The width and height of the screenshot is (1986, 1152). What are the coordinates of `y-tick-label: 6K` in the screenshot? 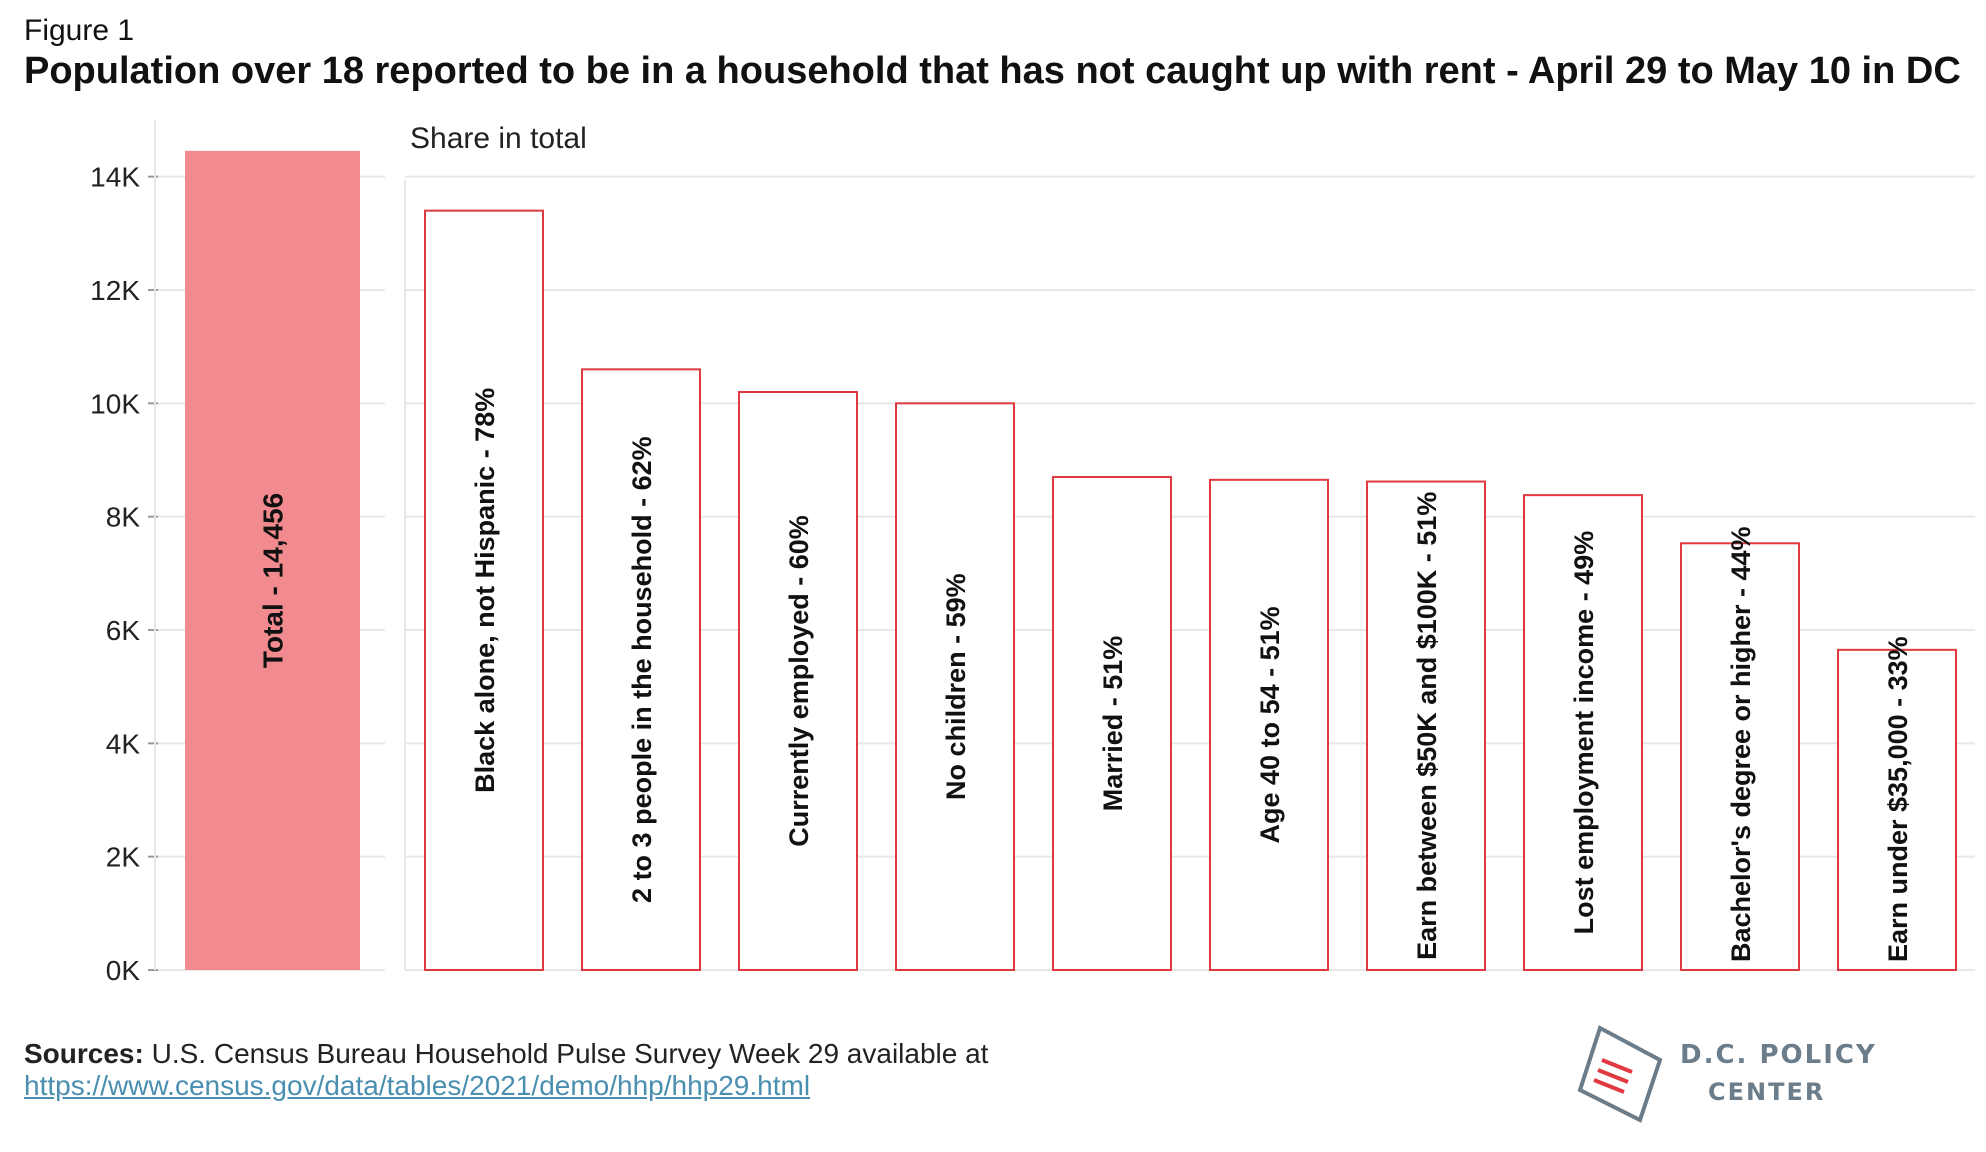 It's located at (123, 630).